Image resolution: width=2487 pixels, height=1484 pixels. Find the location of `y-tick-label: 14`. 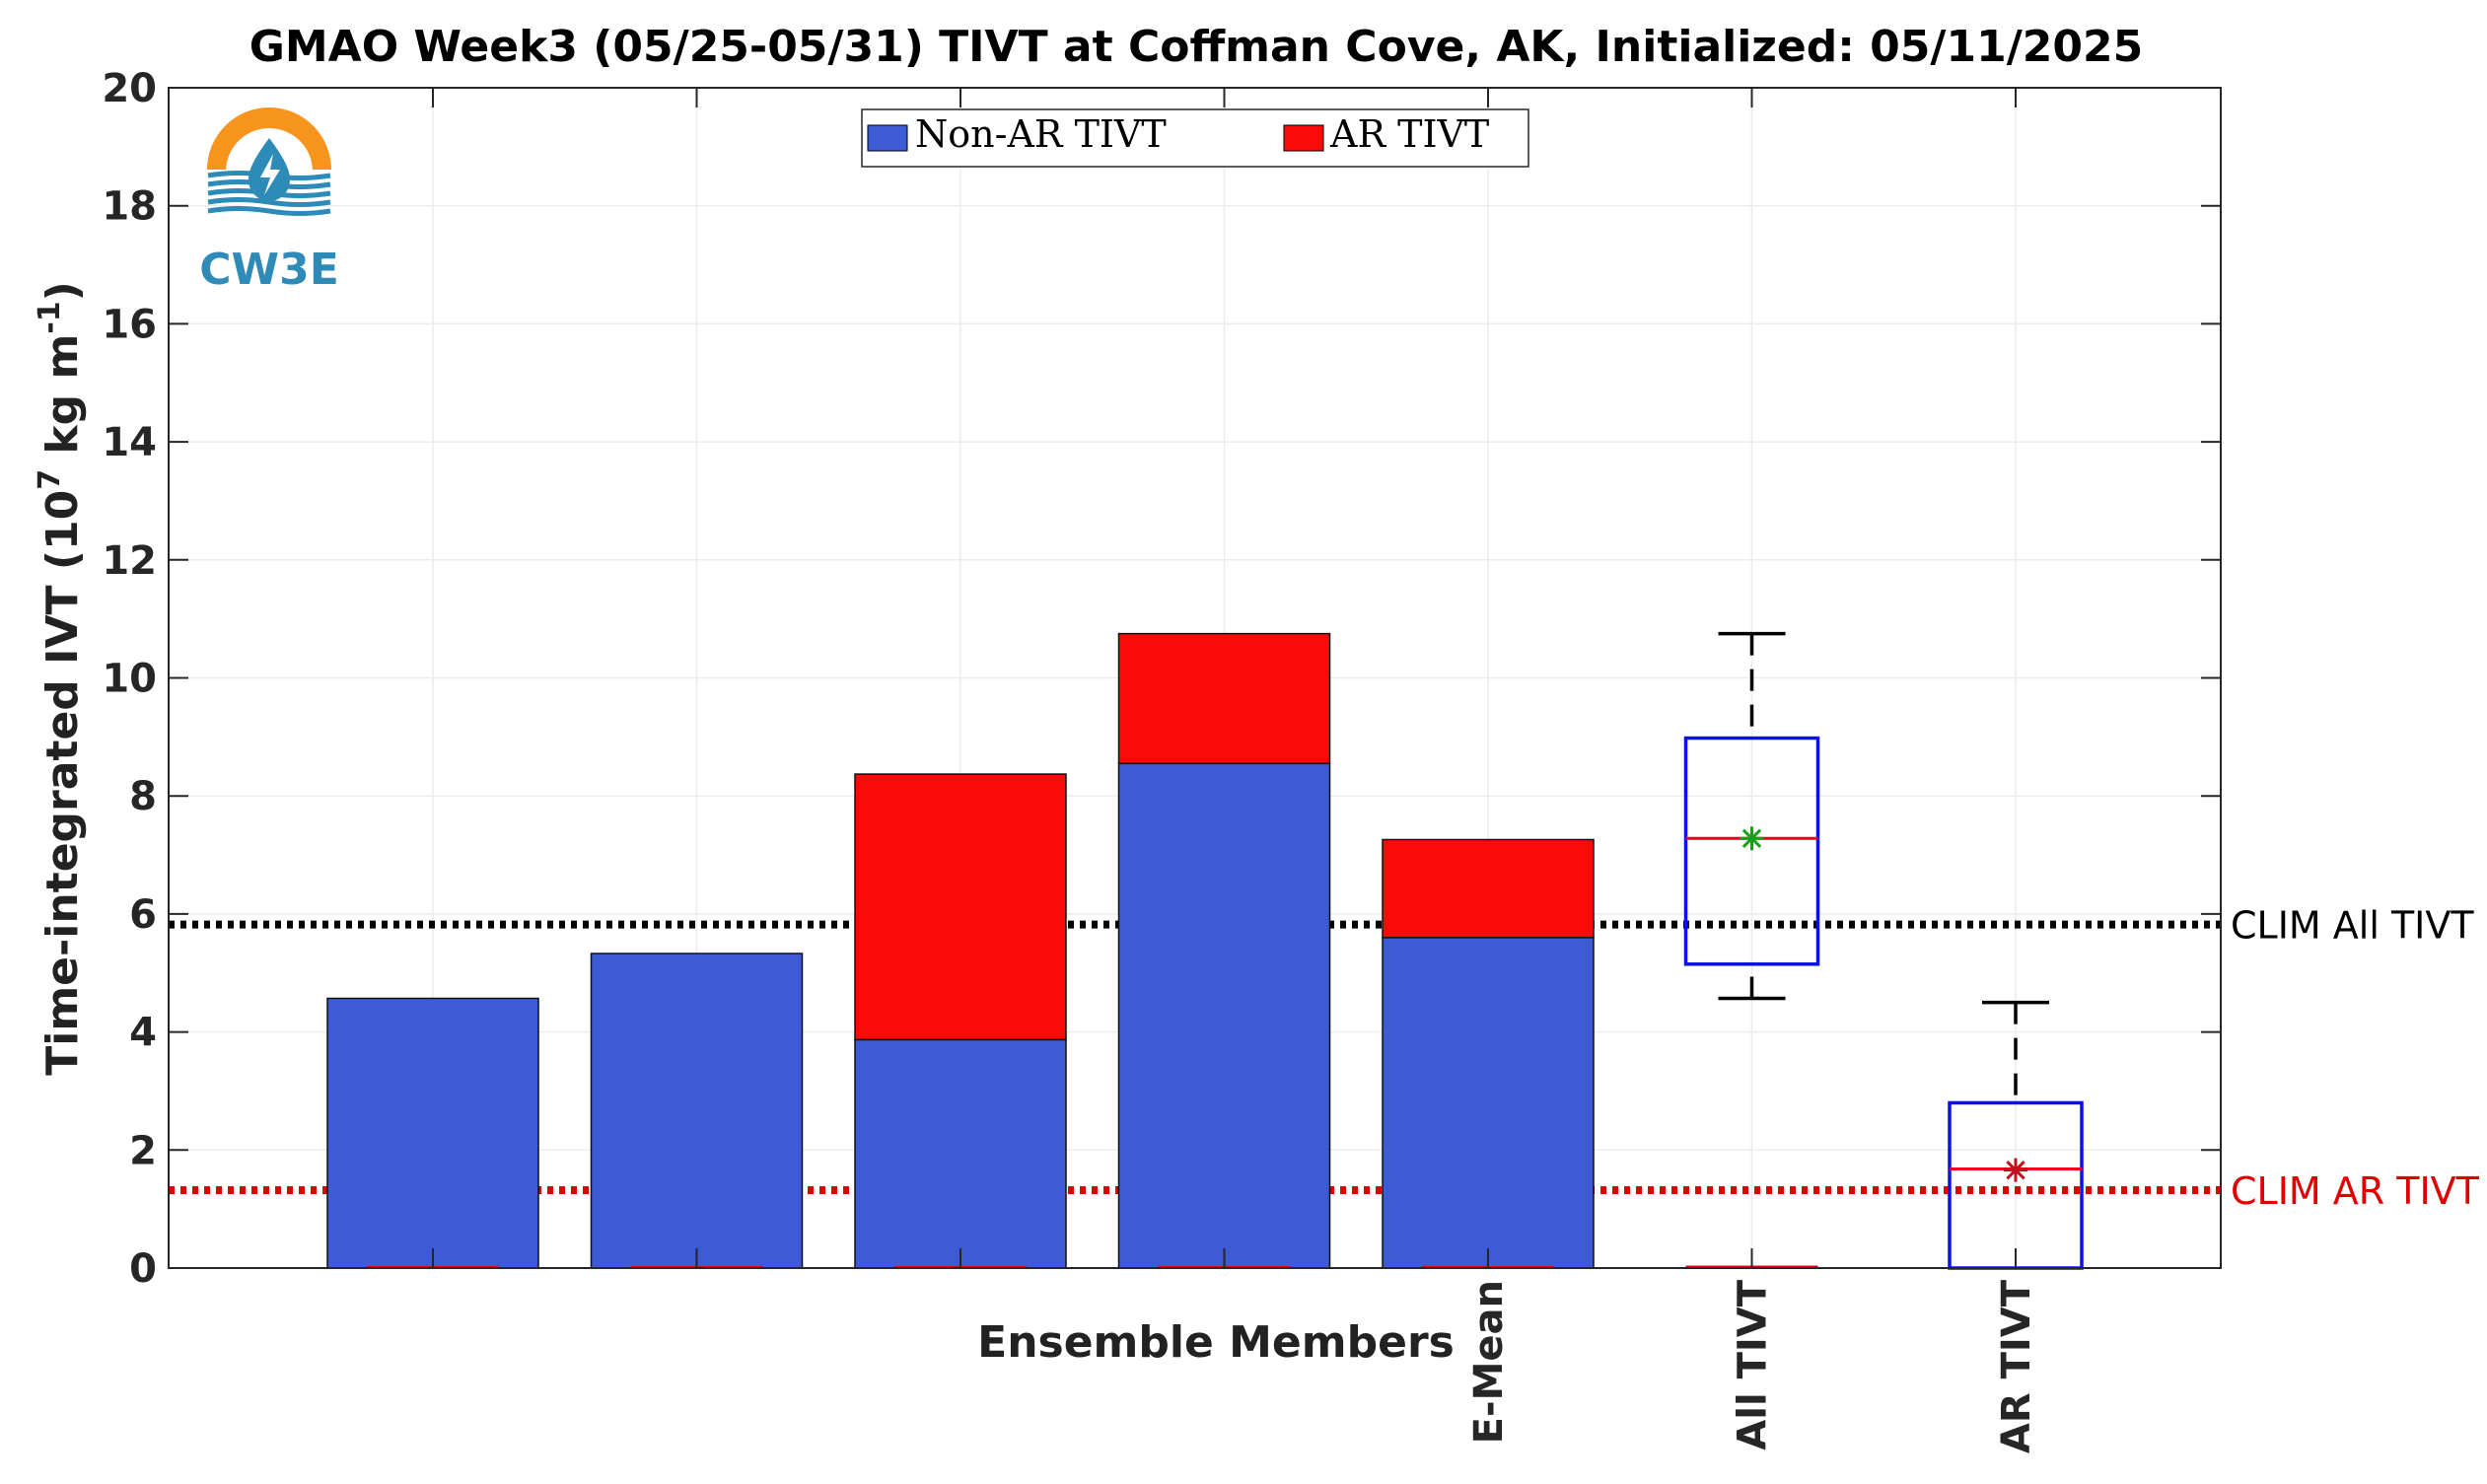

y-tick-label: 14 is located at coordinates (129, 442).